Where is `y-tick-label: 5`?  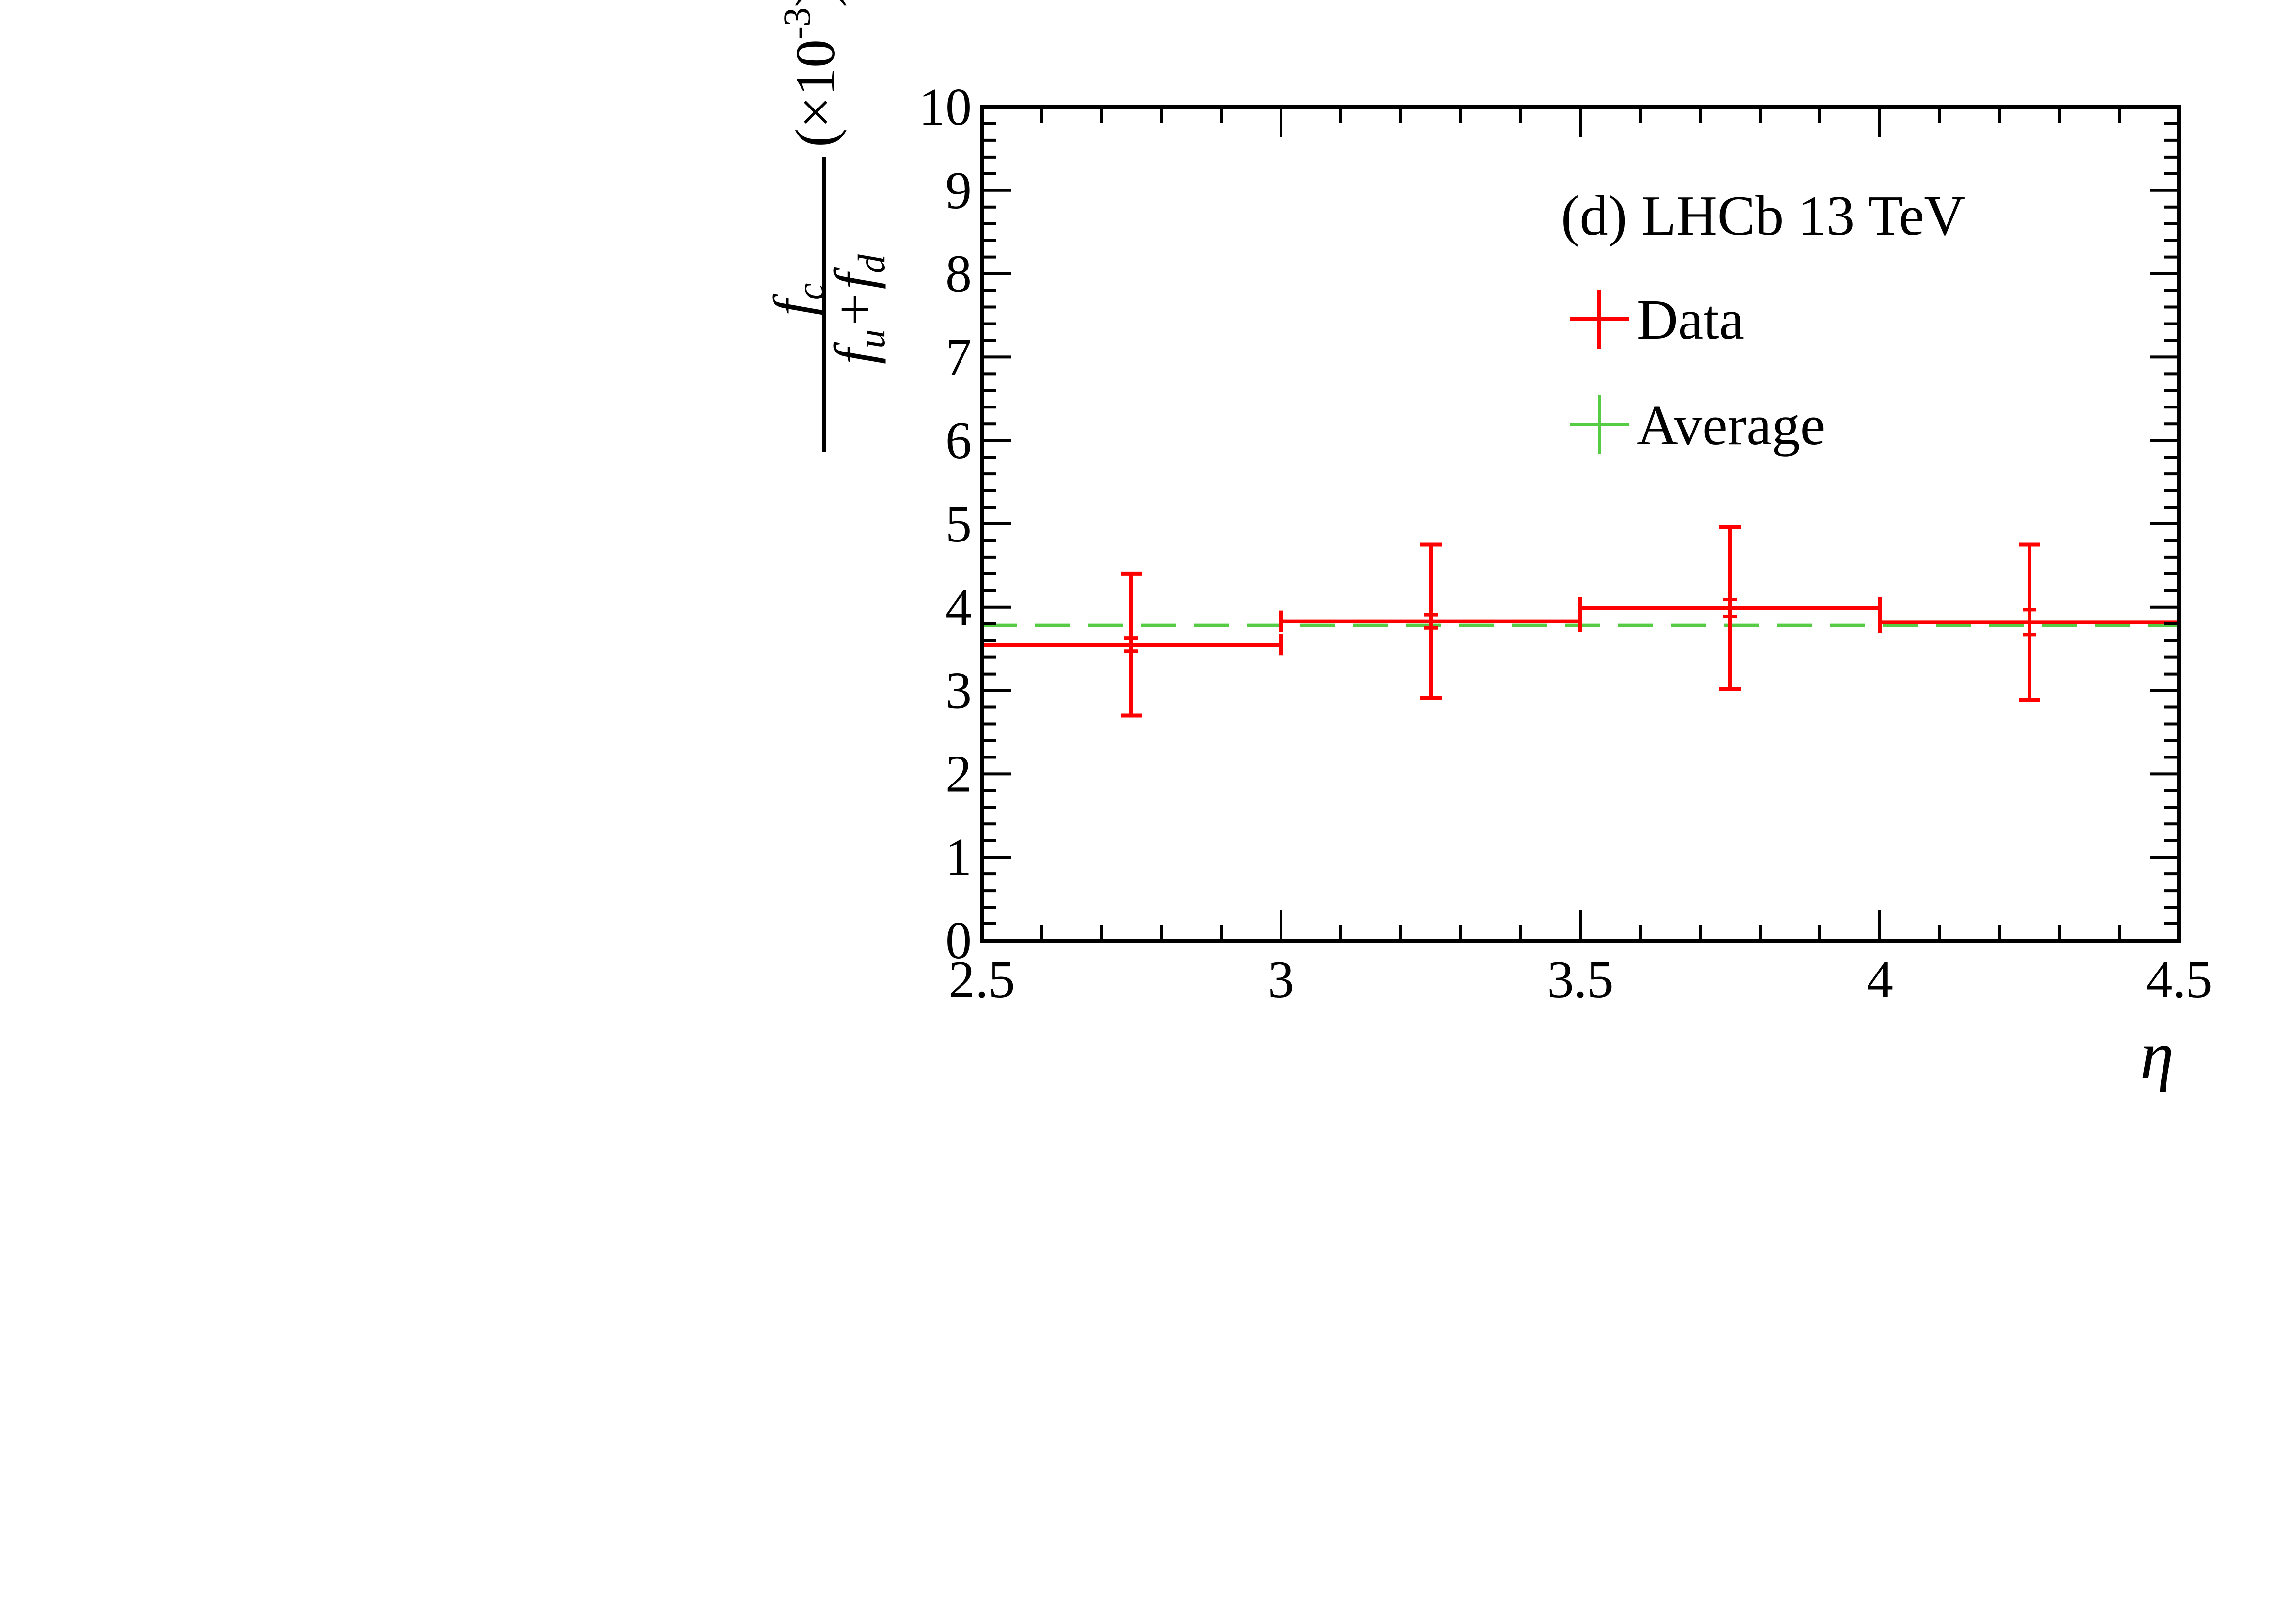 y-tick-label: 5 is located at coordinates (958, 524).